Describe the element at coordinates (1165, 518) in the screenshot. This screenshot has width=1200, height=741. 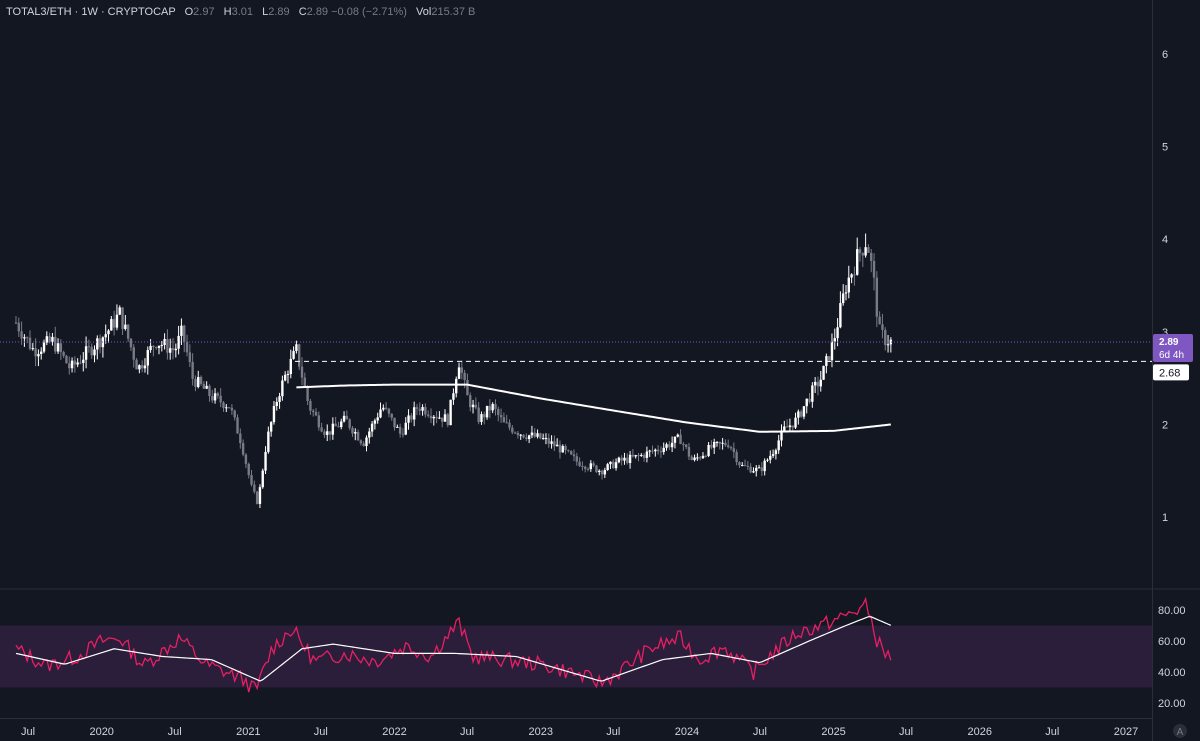
I see `price-tick-label: 1` at that location.